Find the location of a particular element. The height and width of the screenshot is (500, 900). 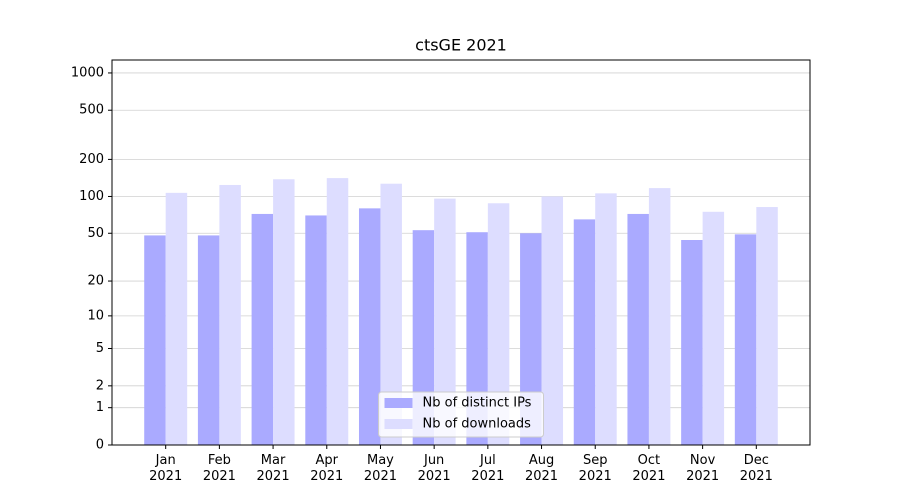

x-tick-label: Nov 2021 is located at coordinates (703, 468).